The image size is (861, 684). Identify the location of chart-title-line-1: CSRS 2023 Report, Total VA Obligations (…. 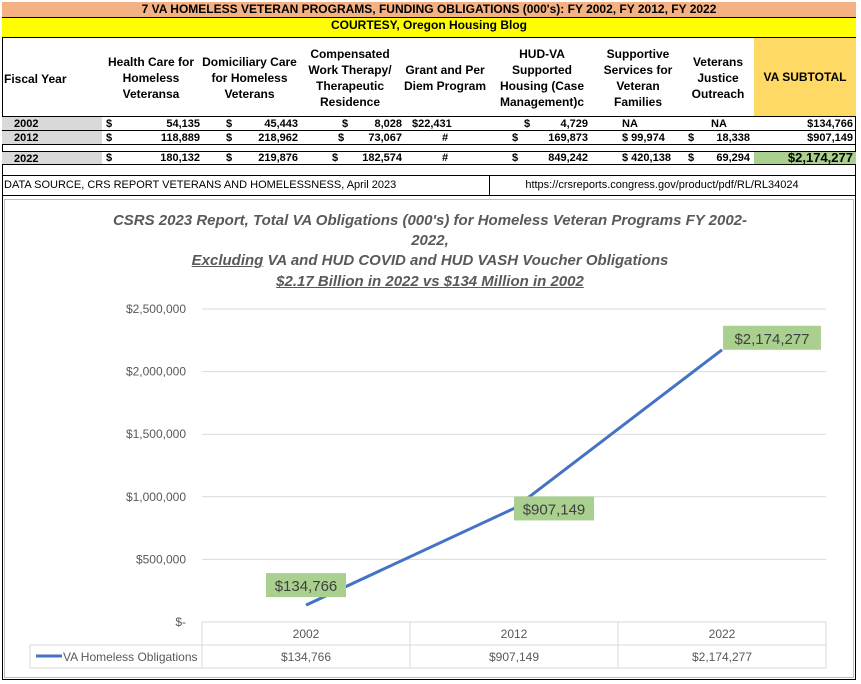
(430, 220).